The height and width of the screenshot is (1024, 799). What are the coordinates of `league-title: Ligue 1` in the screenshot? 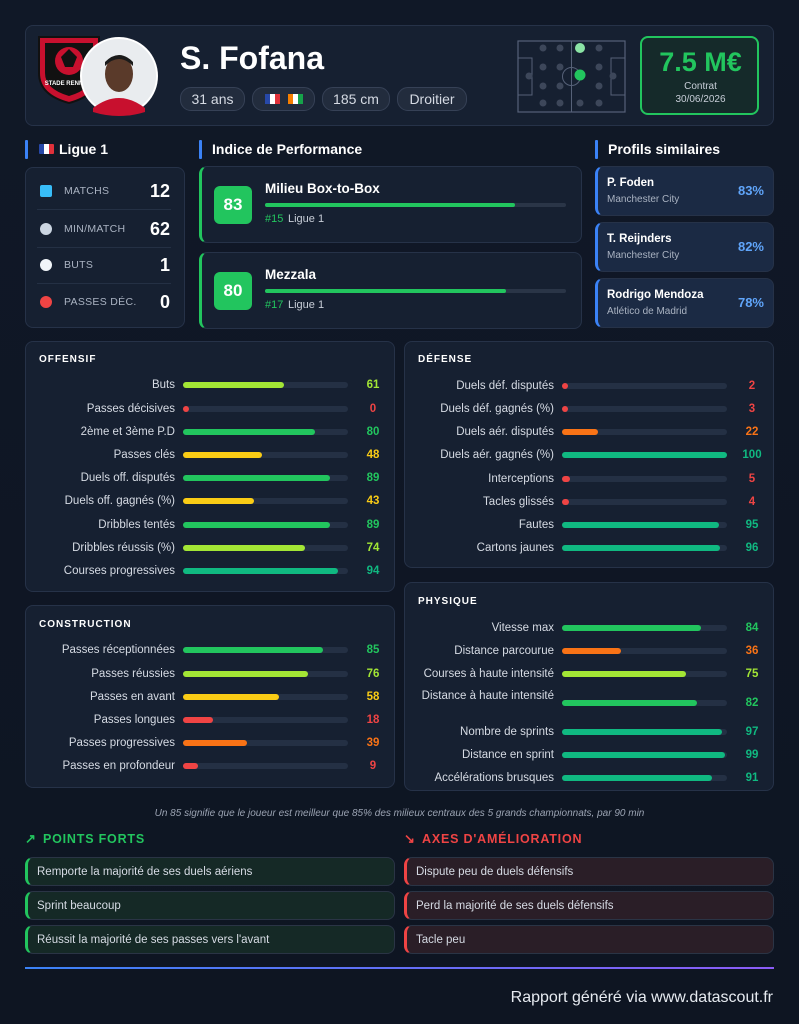 It's located at (84, 149).